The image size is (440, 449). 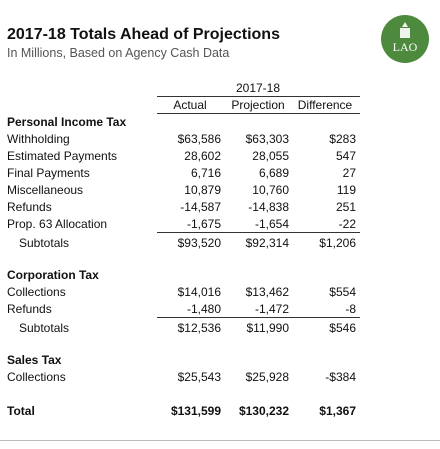 What do you see at coordinates (267, 377) in the screenshot?
I see `cell: $25,928` at bounding box center [267, 377].